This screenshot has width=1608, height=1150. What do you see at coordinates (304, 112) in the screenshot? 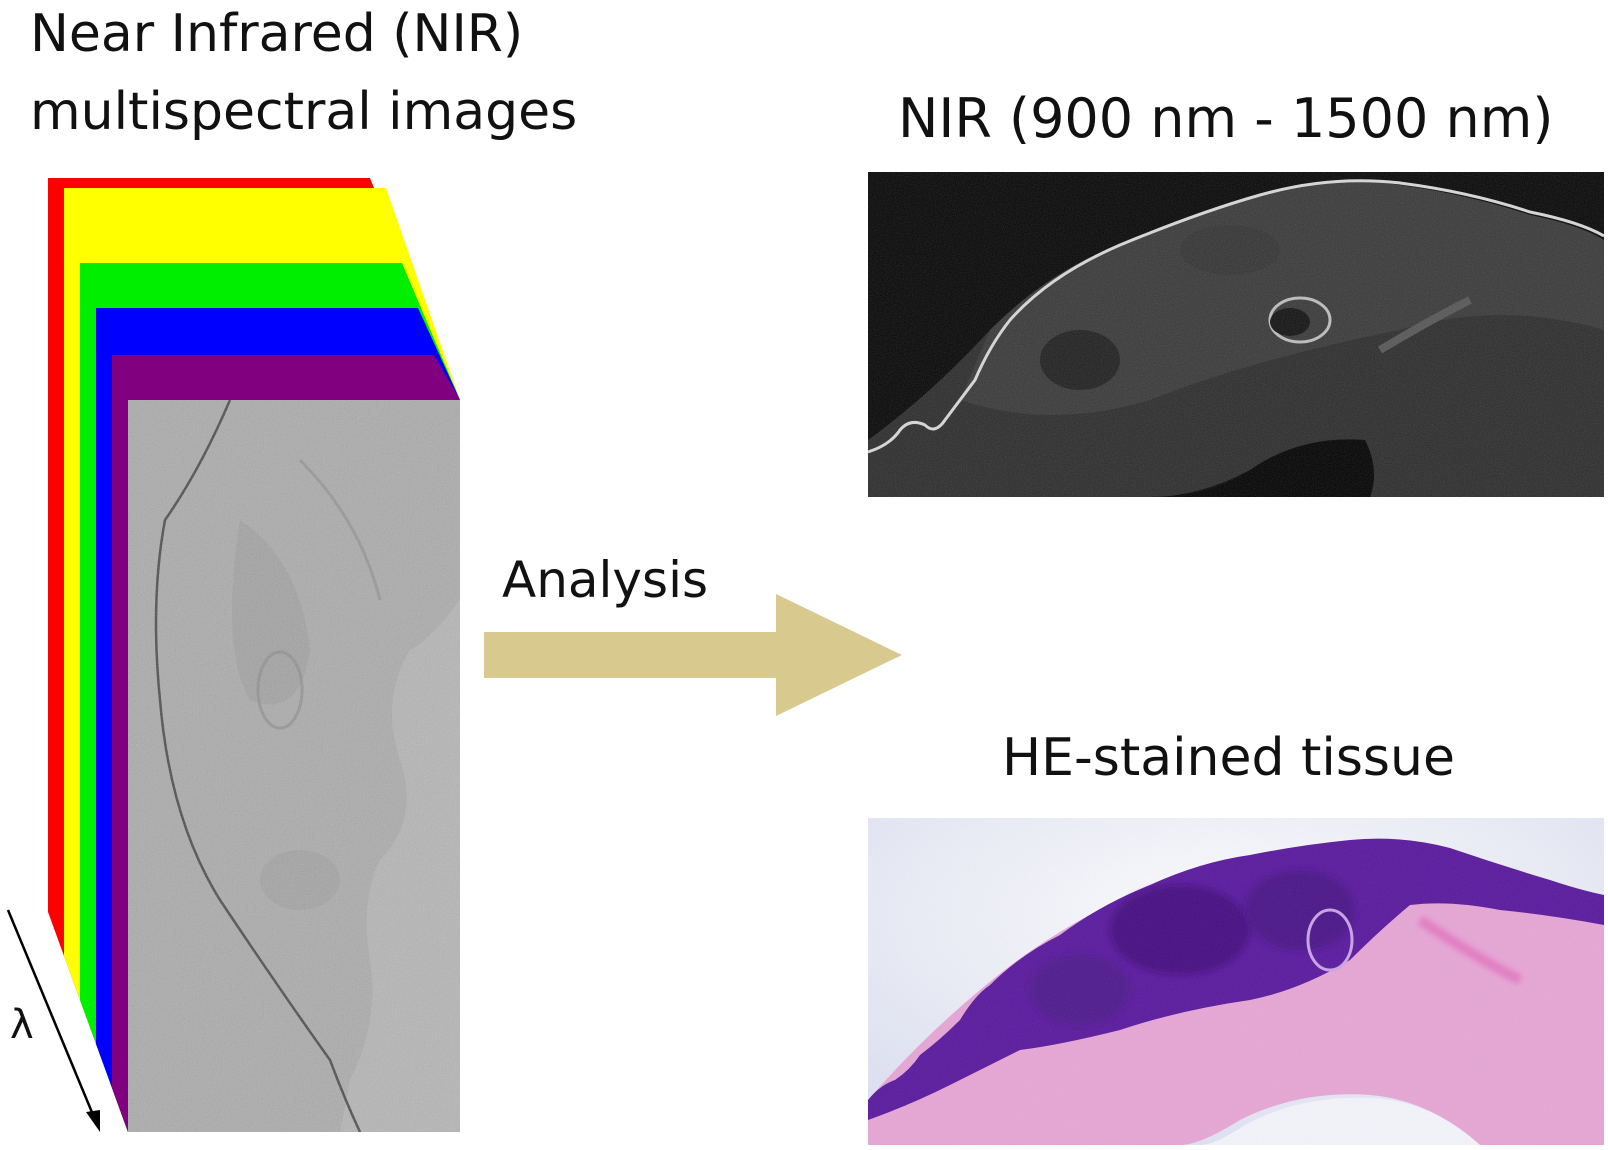
I see `stack-title-line2: multispectral images` at bounding box center [304, 112].